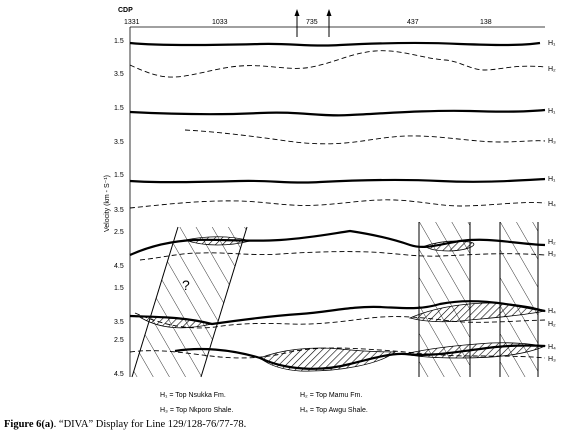  I want to click on cdp-tick: 1033, so click(220, 22).